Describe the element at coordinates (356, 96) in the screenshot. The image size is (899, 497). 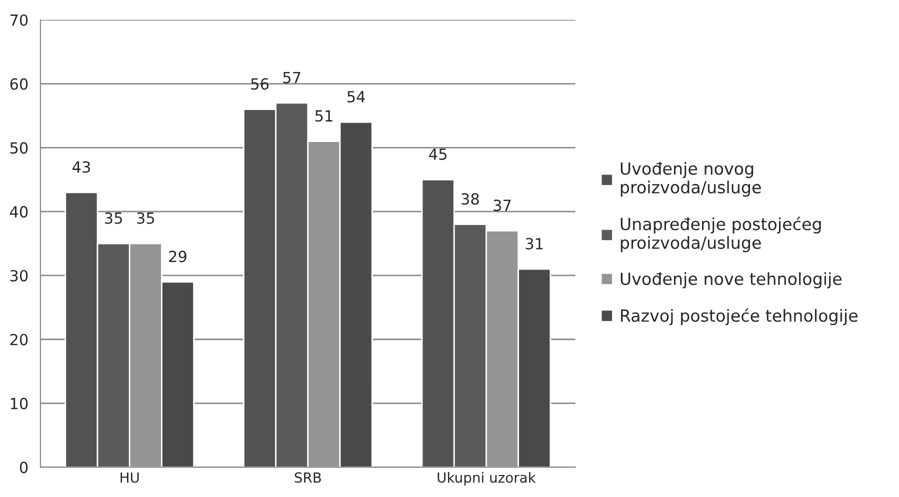
I see `data-label: 54` at that location.